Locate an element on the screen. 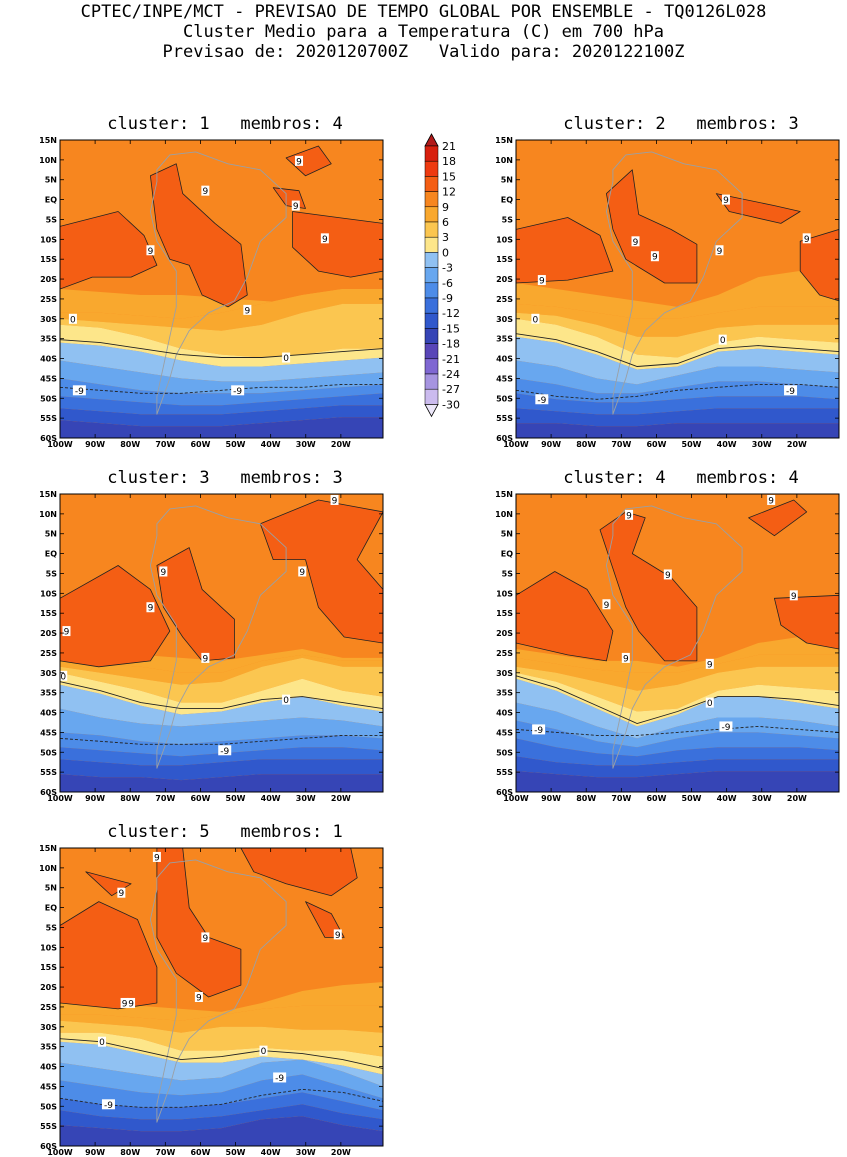 The height and width of the screenshot is (1157, 847). lat-label: 10S is located at coordinates (48, 593).